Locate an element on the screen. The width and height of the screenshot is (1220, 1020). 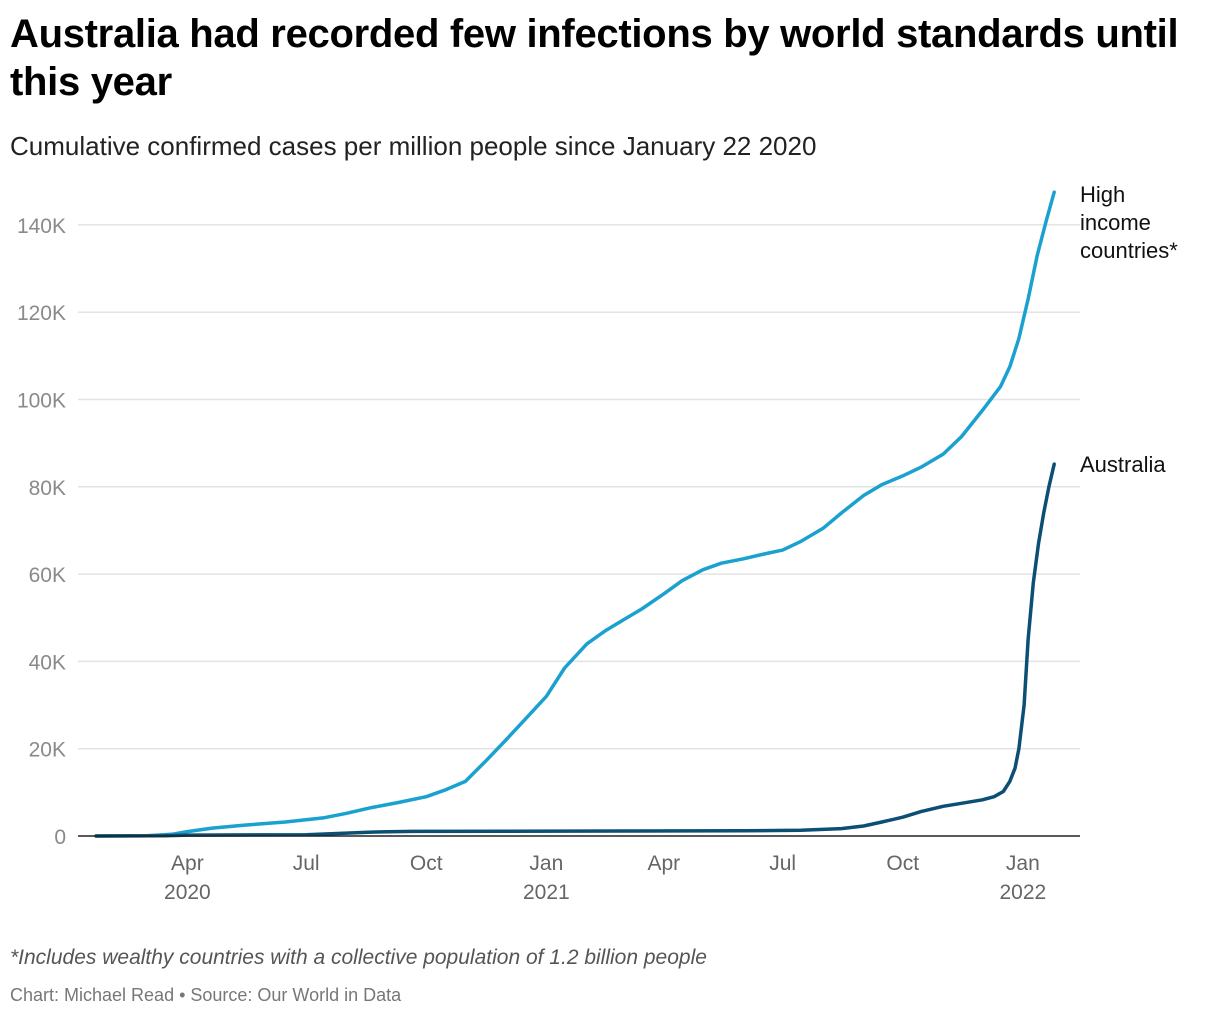
y-axis-tick-labels: 0 20K 40K 60K 80K 100K 120K 140K is located at coordinates (41, 532).